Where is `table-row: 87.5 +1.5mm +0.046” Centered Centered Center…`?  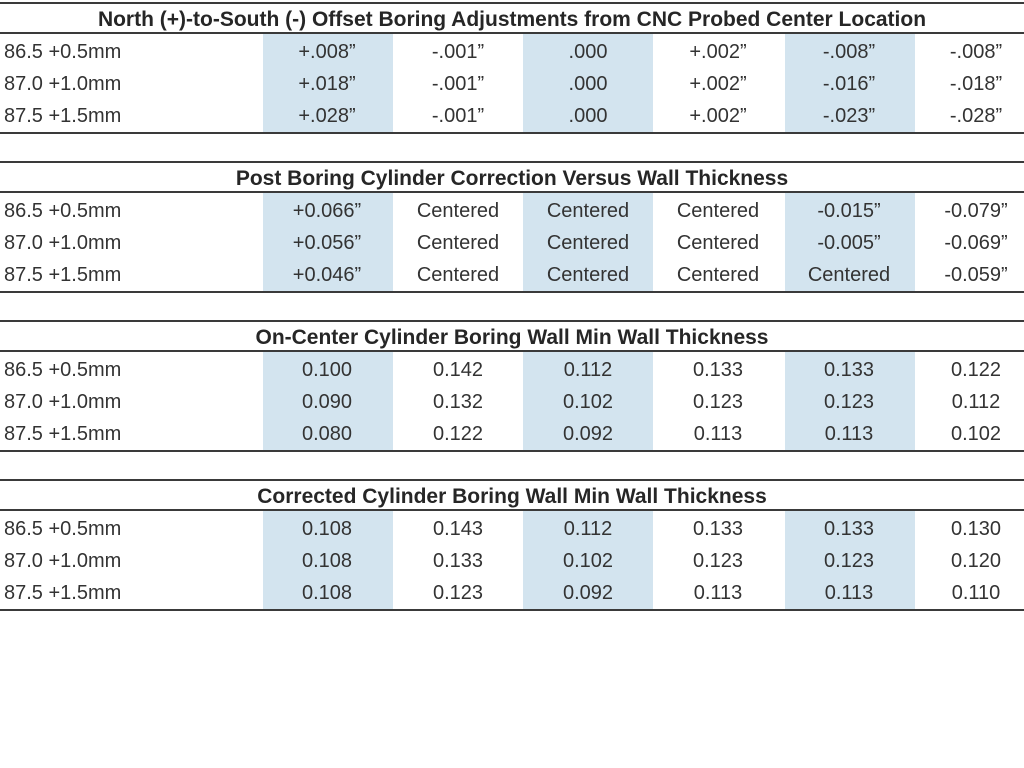
table-row: 87.5 +1.5mm +0.046” Centered Centered Center… is located at coordinates (512, 275).